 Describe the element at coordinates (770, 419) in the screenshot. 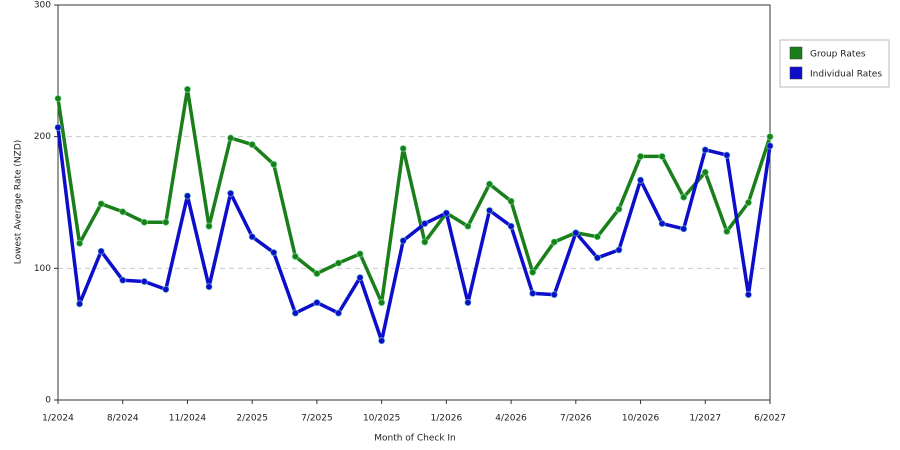

I see `x-tick-label: 6/2027` at that location.